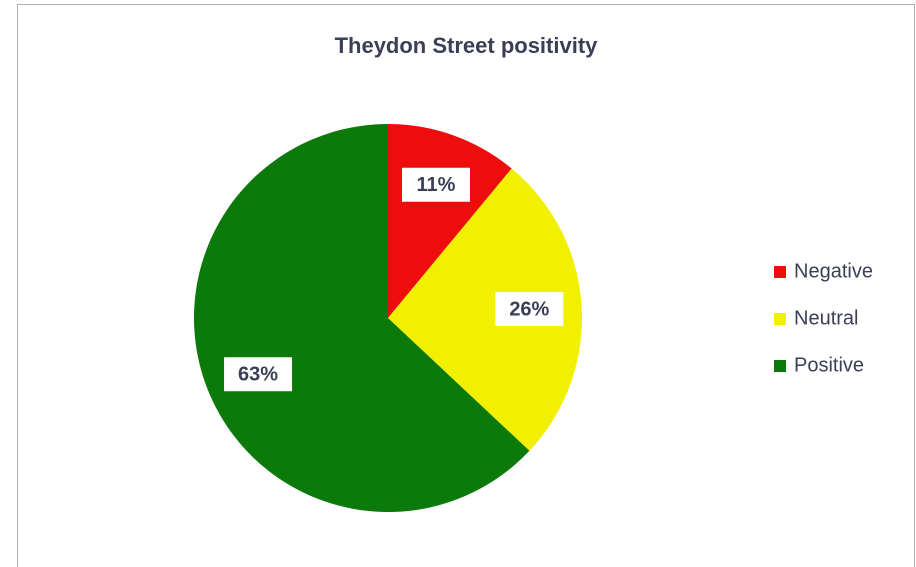 This screenshot has height=567, width=916. Describe the element at coordinates (826, 318) in the screenshot. I see `legend-label: Neutral` at that location.